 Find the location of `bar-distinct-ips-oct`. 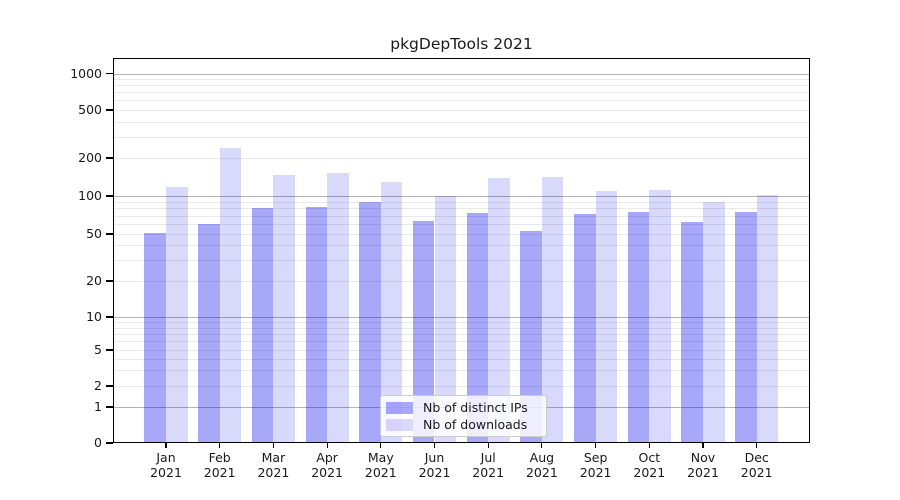

bar-distinct-ips-oct is located at coordinates (638, 327).